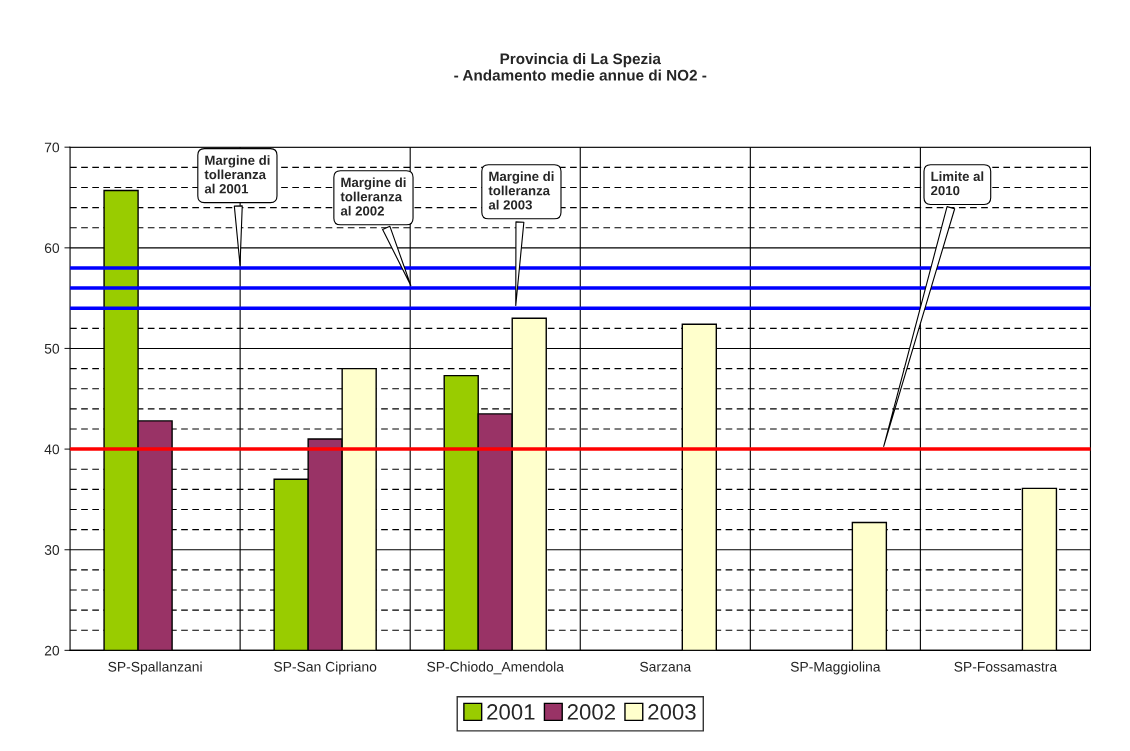 The height and width of the screenshot is (751, 1130). I want to click on ref-line-label: Margine di tolleranza al 2001, so click(237, 174).